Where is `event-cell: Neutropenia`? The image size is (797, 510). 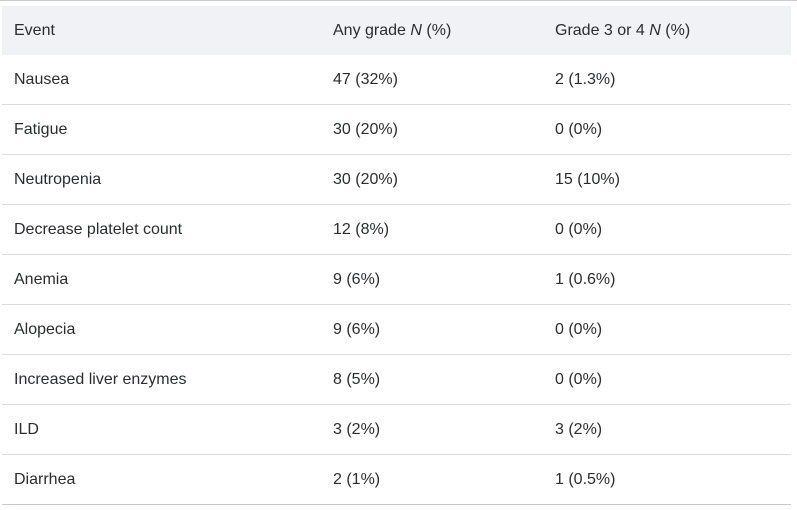
event-cell: Neutropenia is located at coordinates (161, 179).